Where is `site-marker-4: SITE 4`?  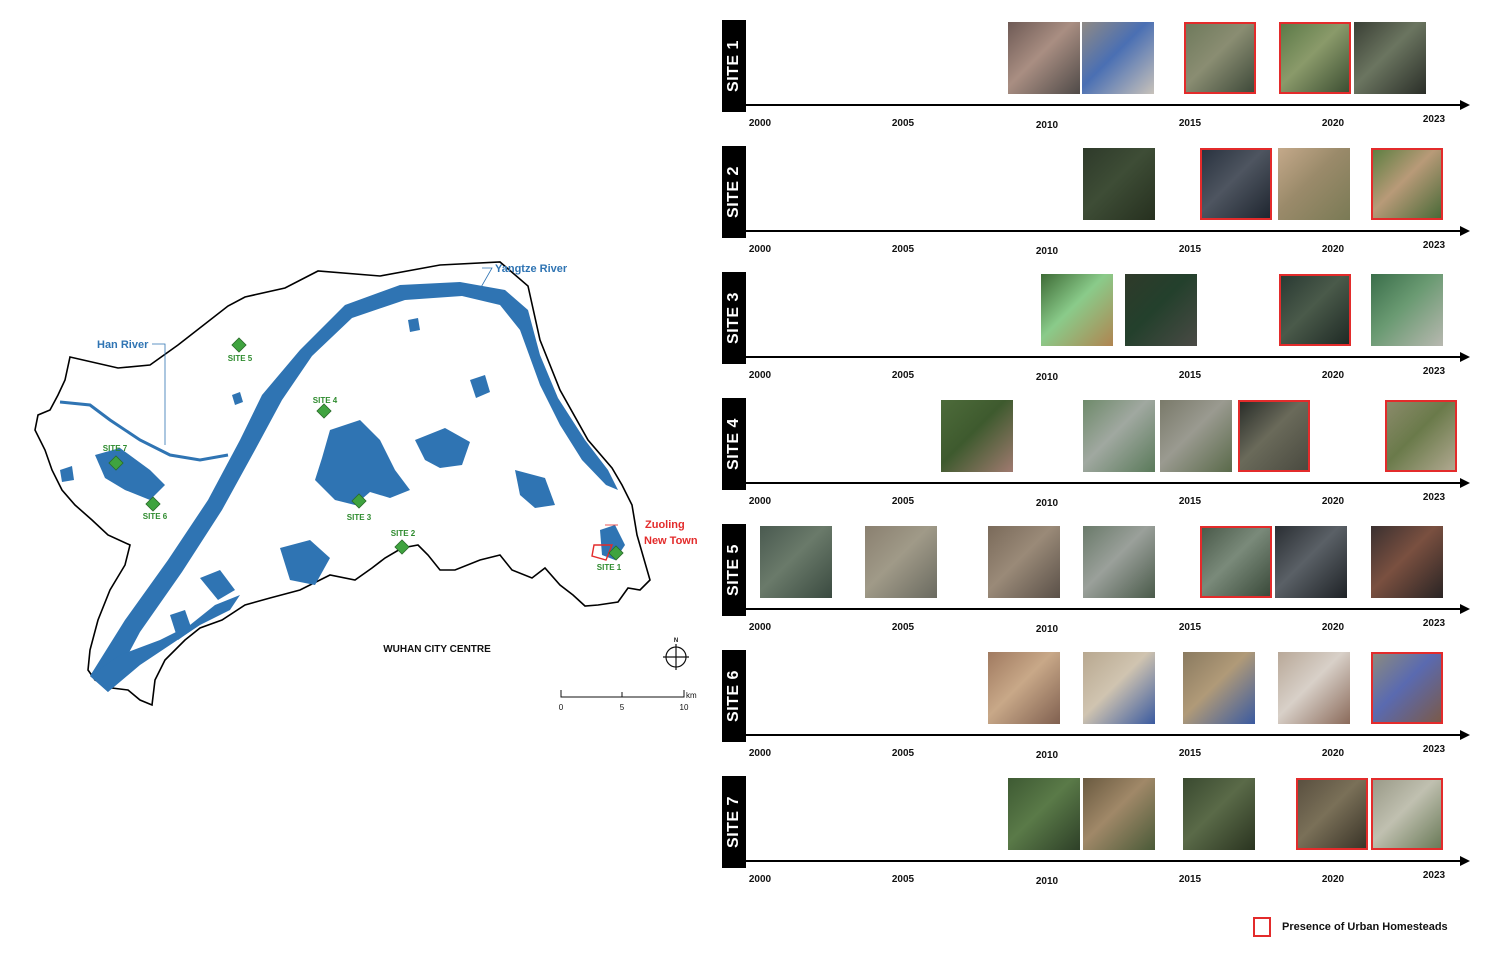 site-marker-4: SITE 4 is located at coordinates (325, 407).